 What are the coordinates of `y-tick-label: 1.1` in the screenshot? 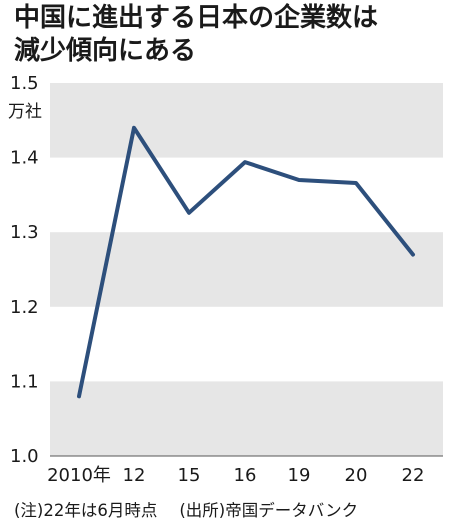 It's located at (24, 381).